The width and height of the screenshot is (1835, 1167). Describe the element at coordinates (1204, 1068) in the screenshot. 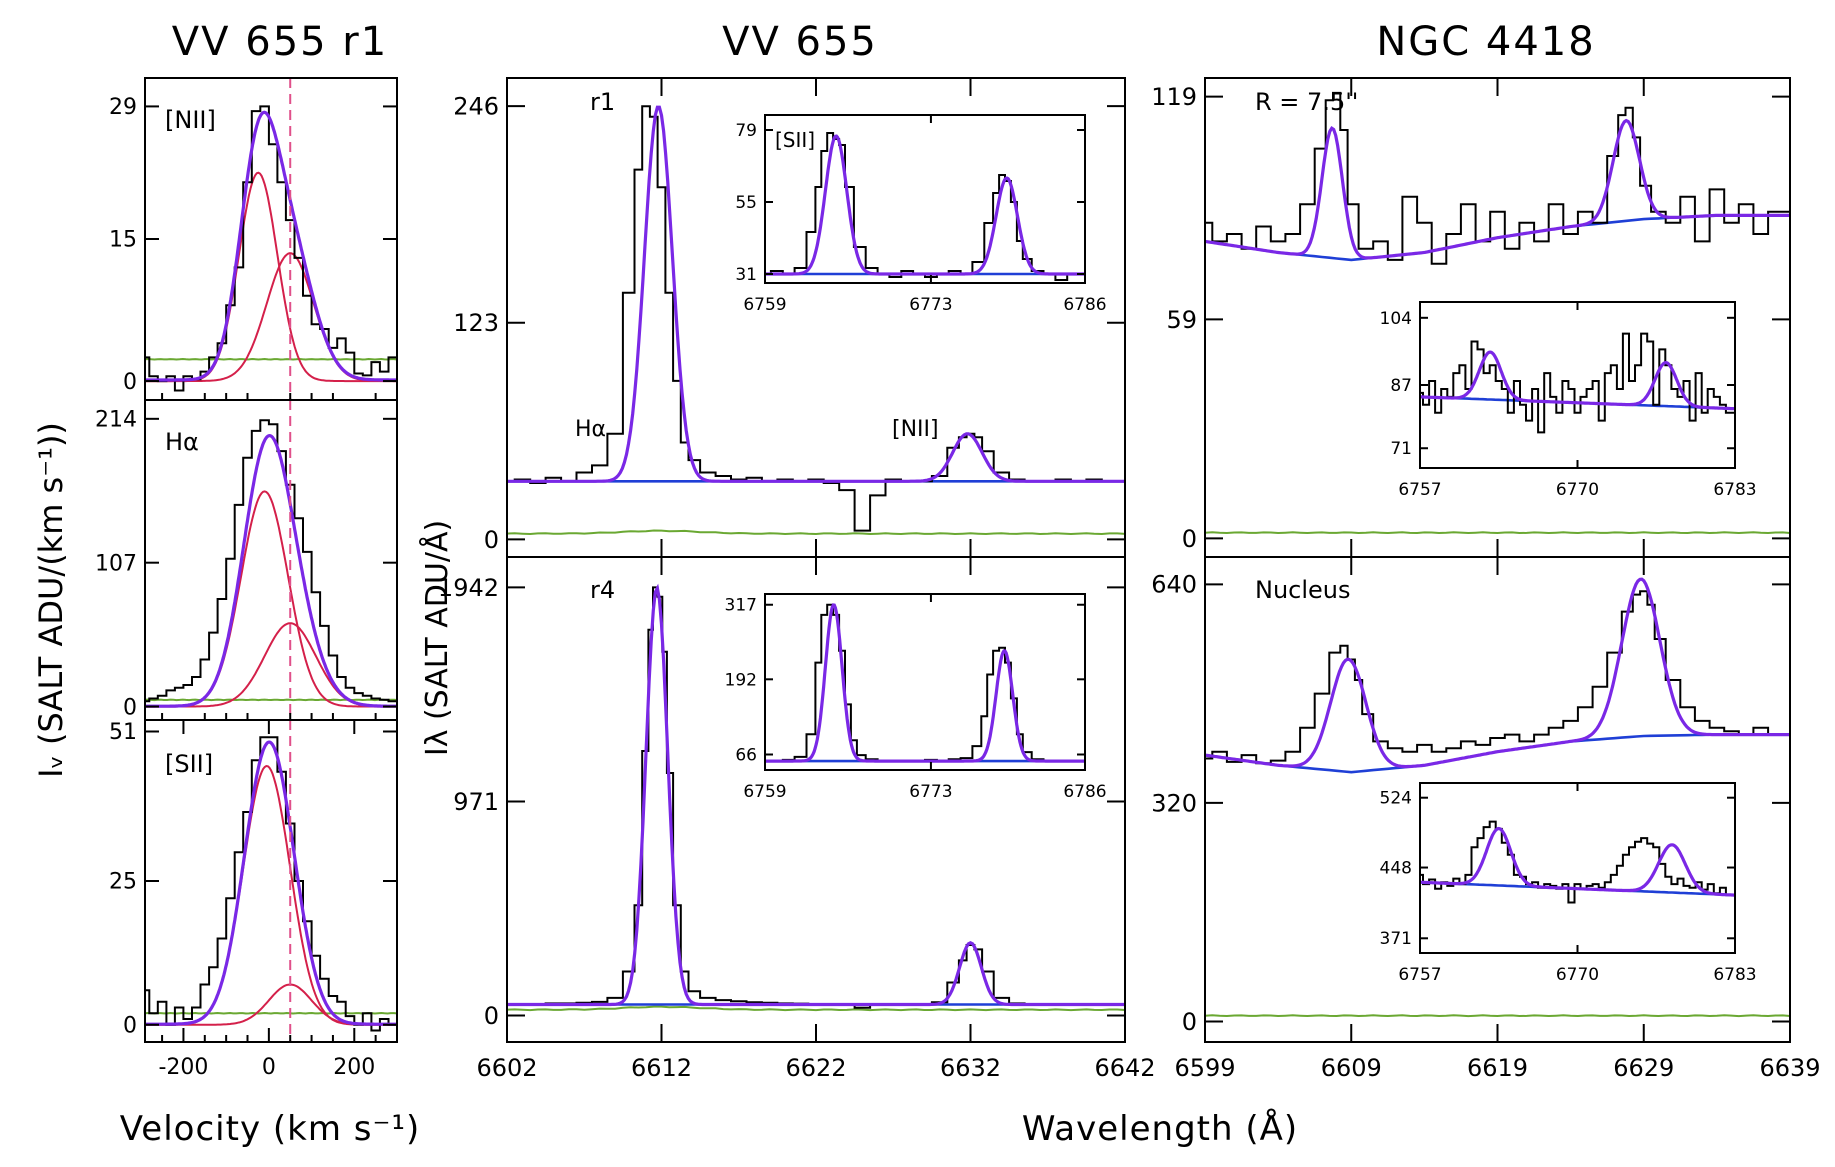

I see `xtick-label: 6599` at that location.